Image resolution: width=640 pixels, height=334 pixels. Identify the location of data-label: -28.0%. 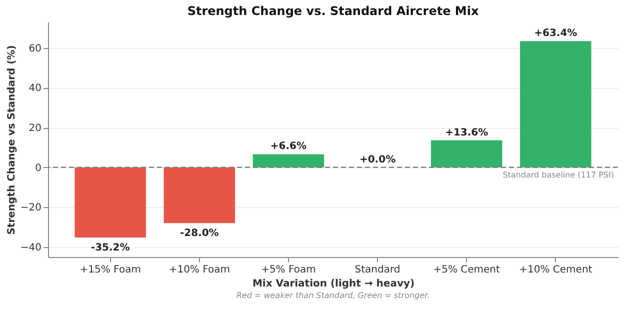
(199, 234).